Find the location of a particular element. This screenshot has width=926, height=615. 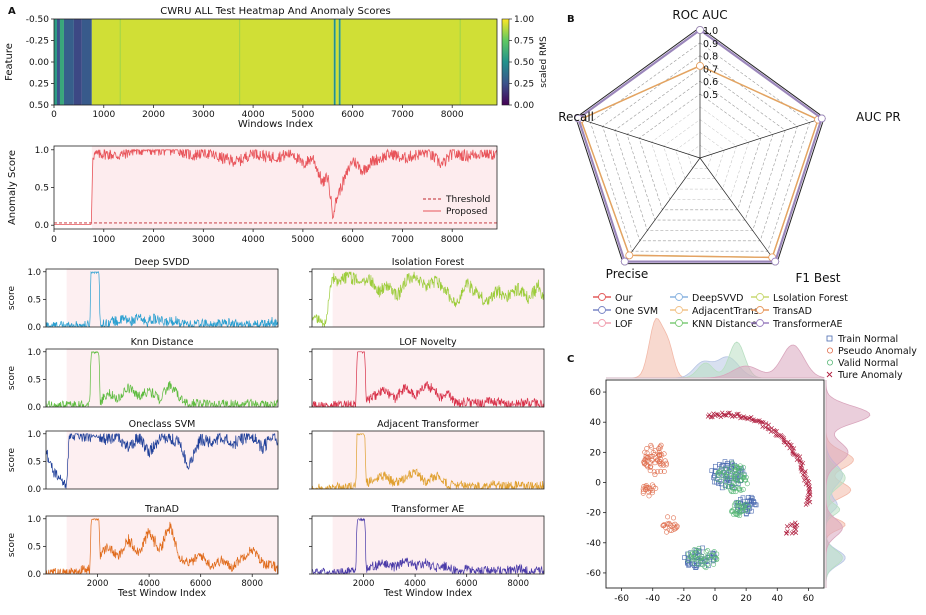

anomaly-ytick-label: 1.0 is located at coordinates (42, 151).